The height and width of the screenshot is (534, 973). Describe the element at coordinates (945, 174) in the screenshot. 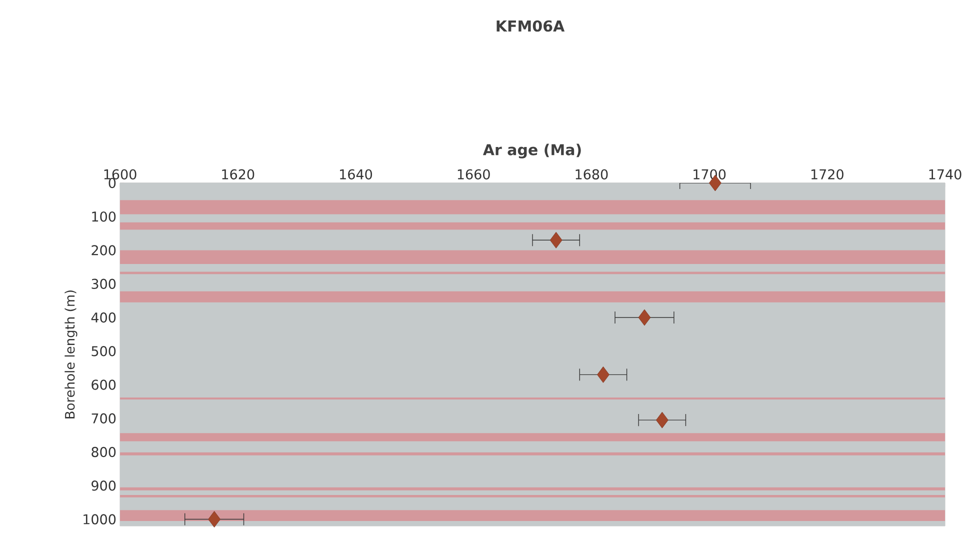

I see `x-tick-label: 1740` at that location.